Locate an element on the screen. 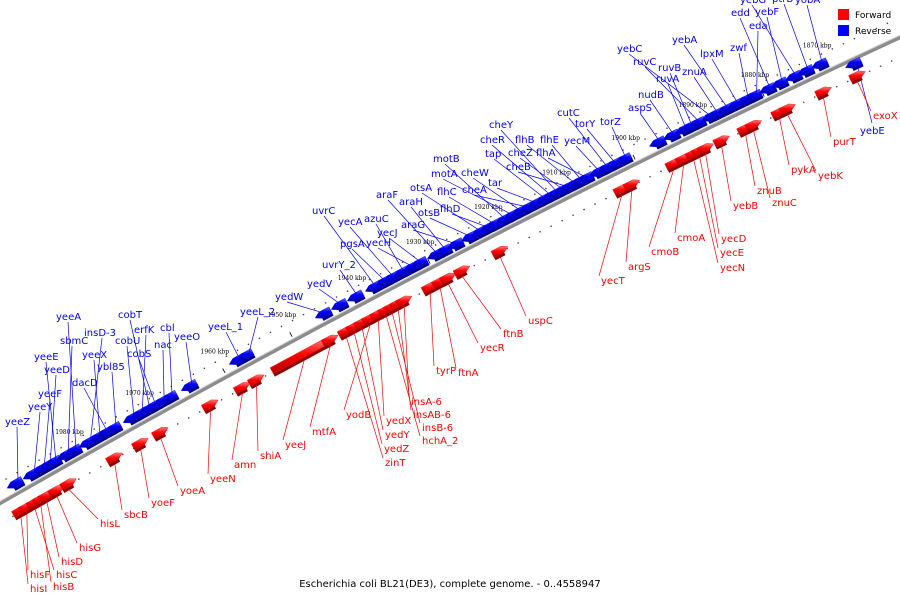 This screenshot has width=900, height=600. gene-tyrP: tyrP is located at coordinates (438, 329).